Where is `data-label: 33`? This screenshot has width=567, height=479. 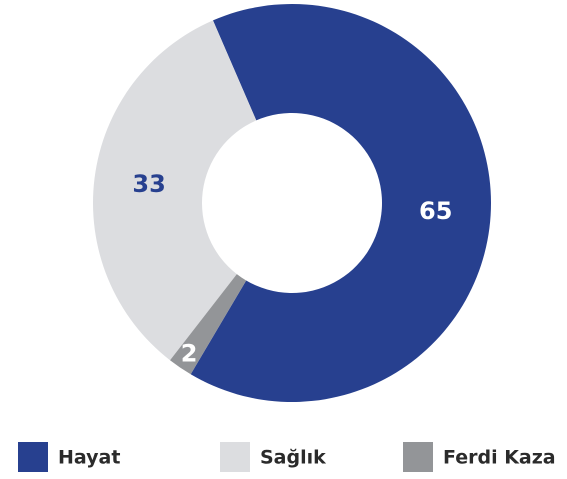
data-label: 33 is located at coordinates (148, 184).